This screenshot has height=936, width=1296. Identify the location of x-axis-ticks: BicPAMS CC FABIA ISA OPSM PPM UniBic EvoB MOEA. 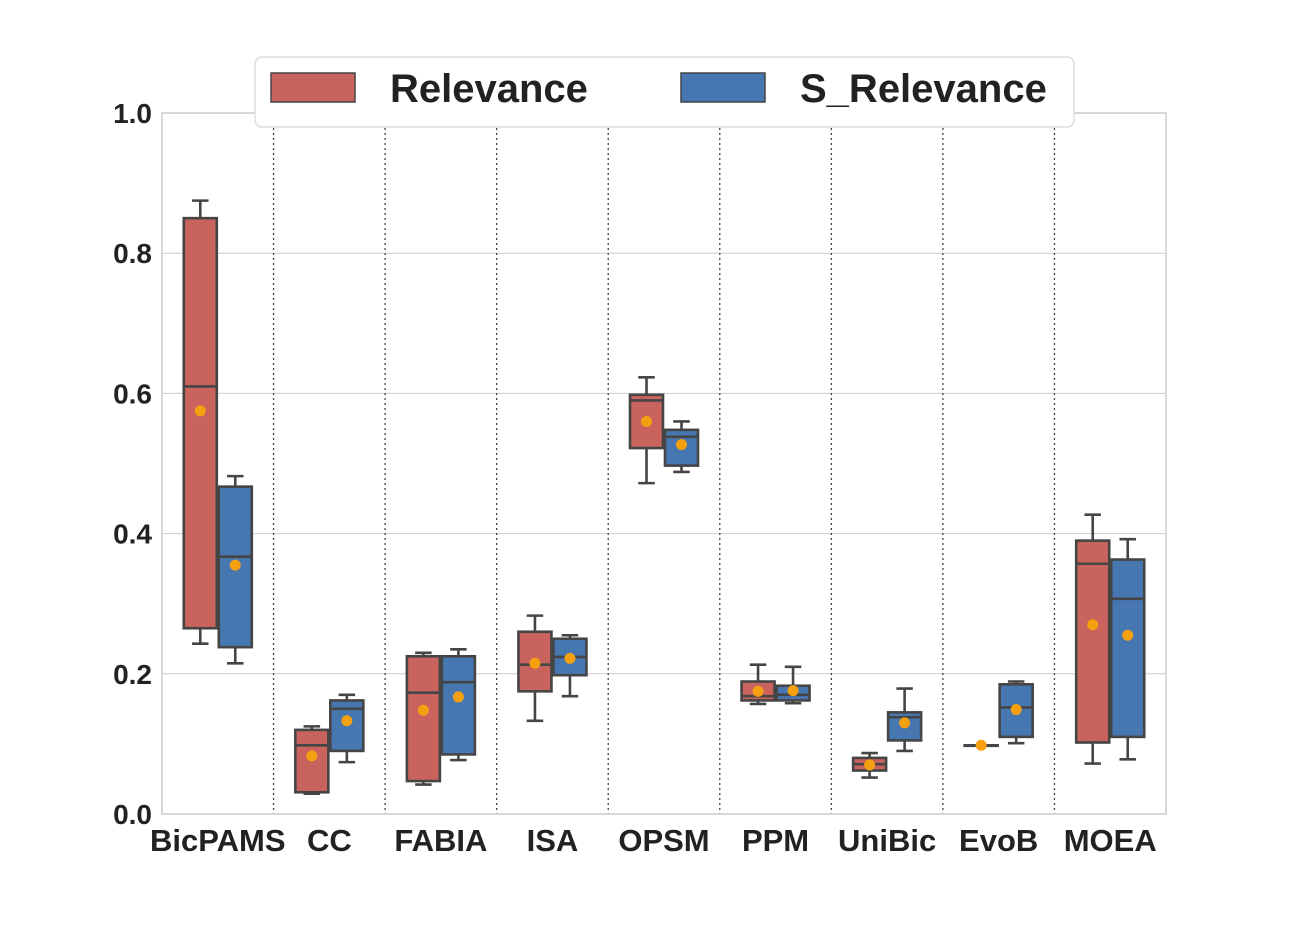
(653, 840).